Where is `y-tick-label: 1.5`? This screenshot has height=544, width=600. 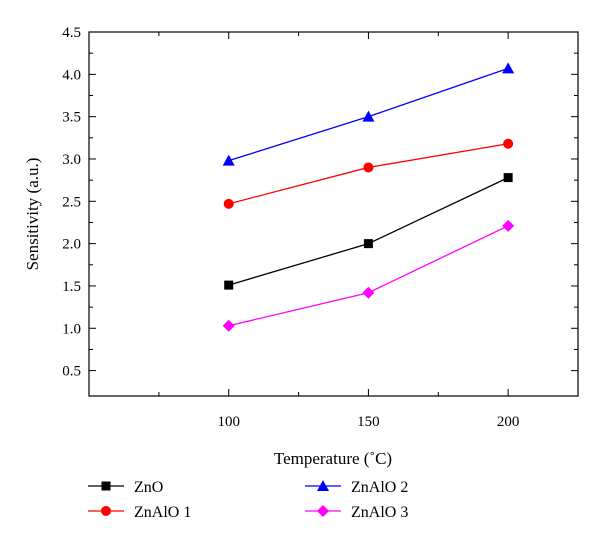 y-tick-label: 1.5 is located at coordinates (71, 287).